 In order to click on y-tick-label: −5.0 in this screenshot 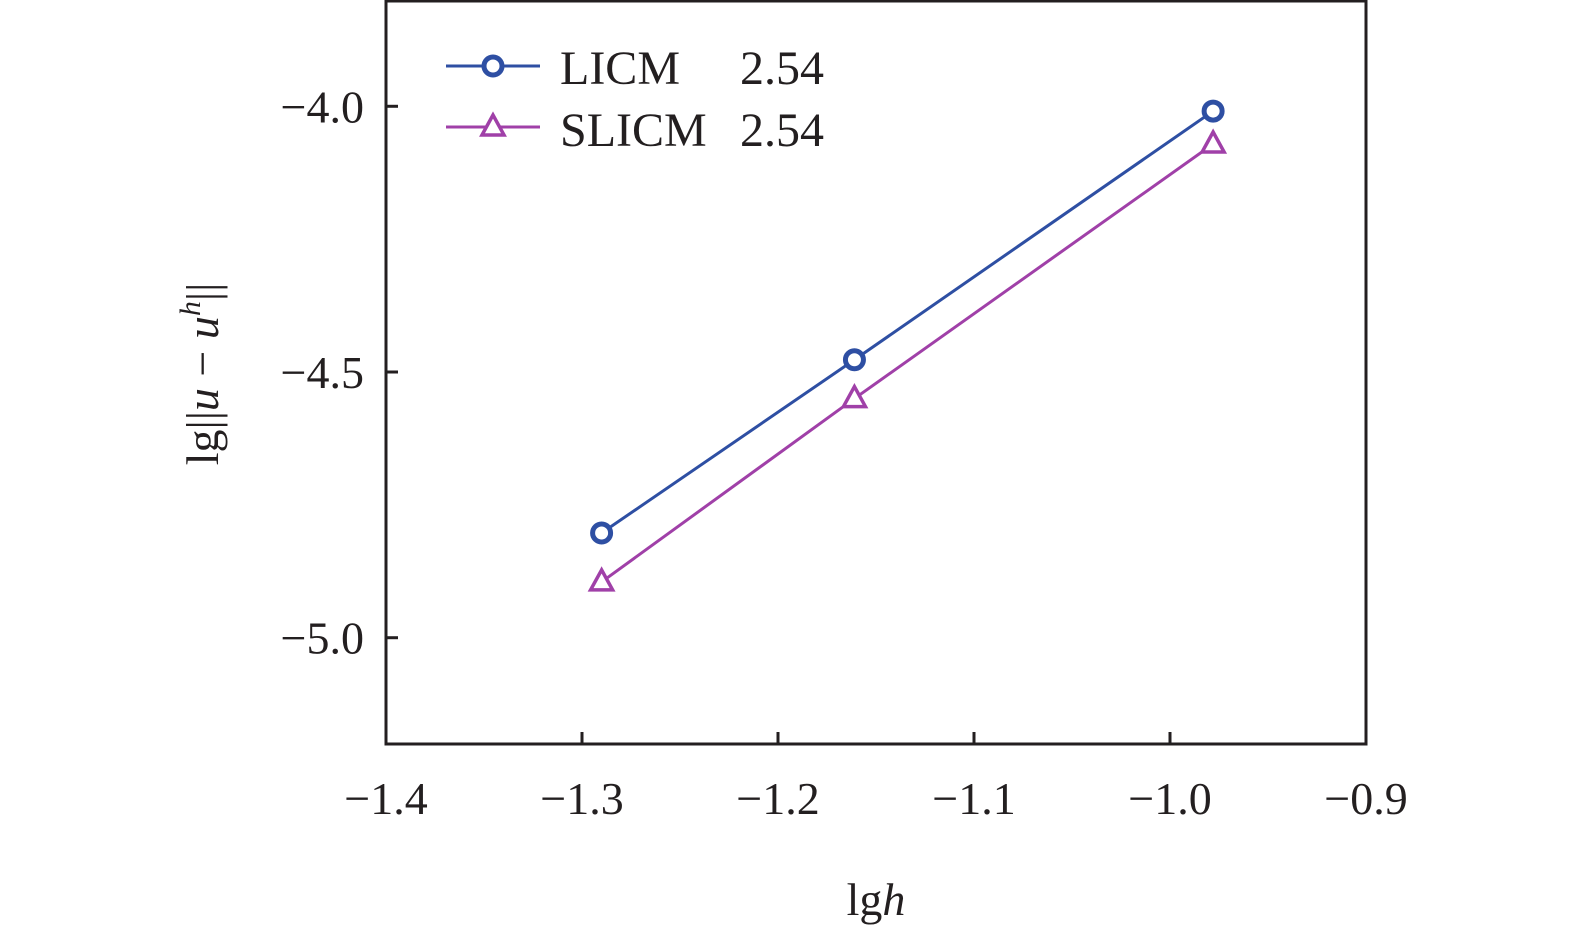, I will do `click(322, 638)`.